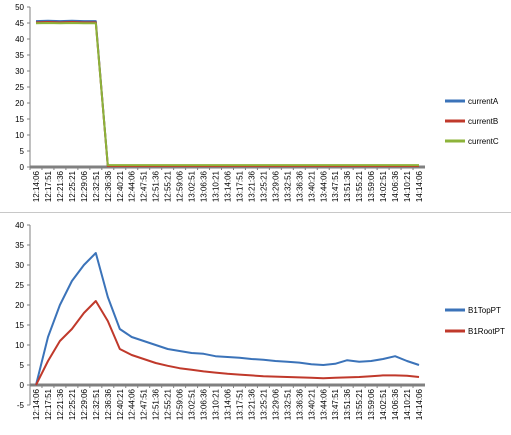 The height and width of the screenshot is (435, 511). What do you see at coordinates (486, 331) in the screenshot?
I see `legend-label-B1RootPT: B1RootPT` at bounding box center [486, 331].